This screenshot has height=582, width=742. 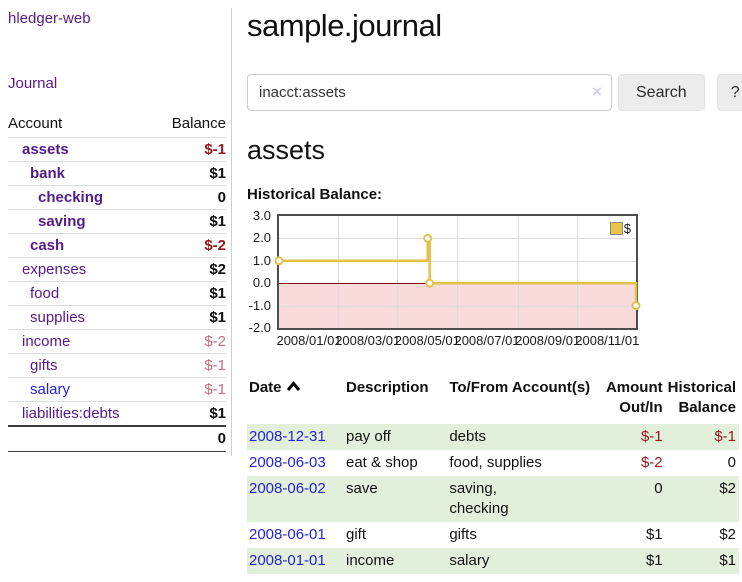 What do you see at coordinates (654, 534) in the screenshot?
I see `transaction-amount: $1` at bounding box center [654, 534].